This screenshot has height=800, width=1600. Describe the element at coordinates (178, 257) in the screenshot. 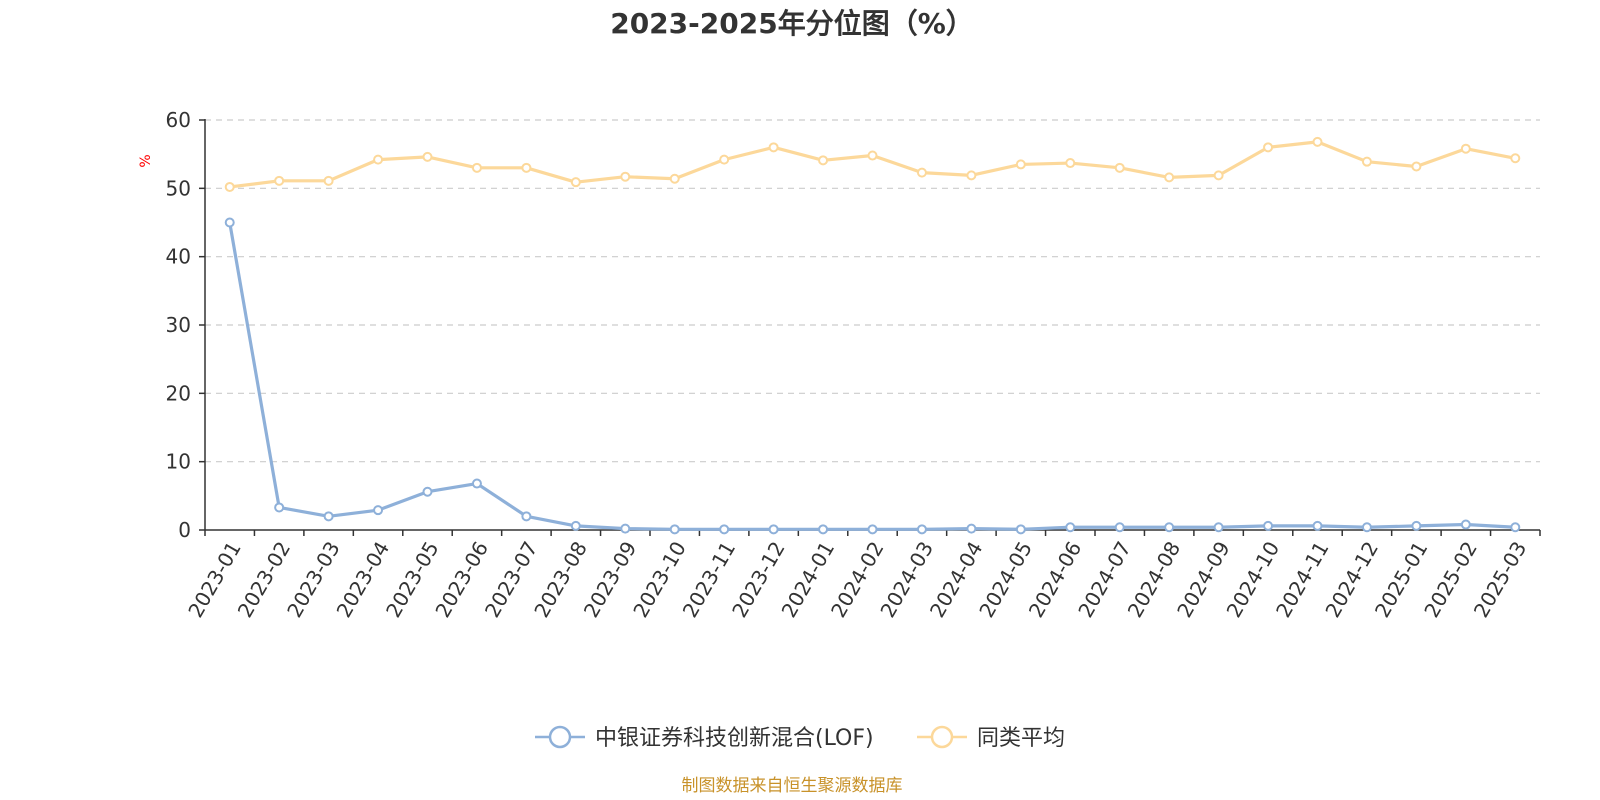

I see `y-tick-label: 40` at that location.